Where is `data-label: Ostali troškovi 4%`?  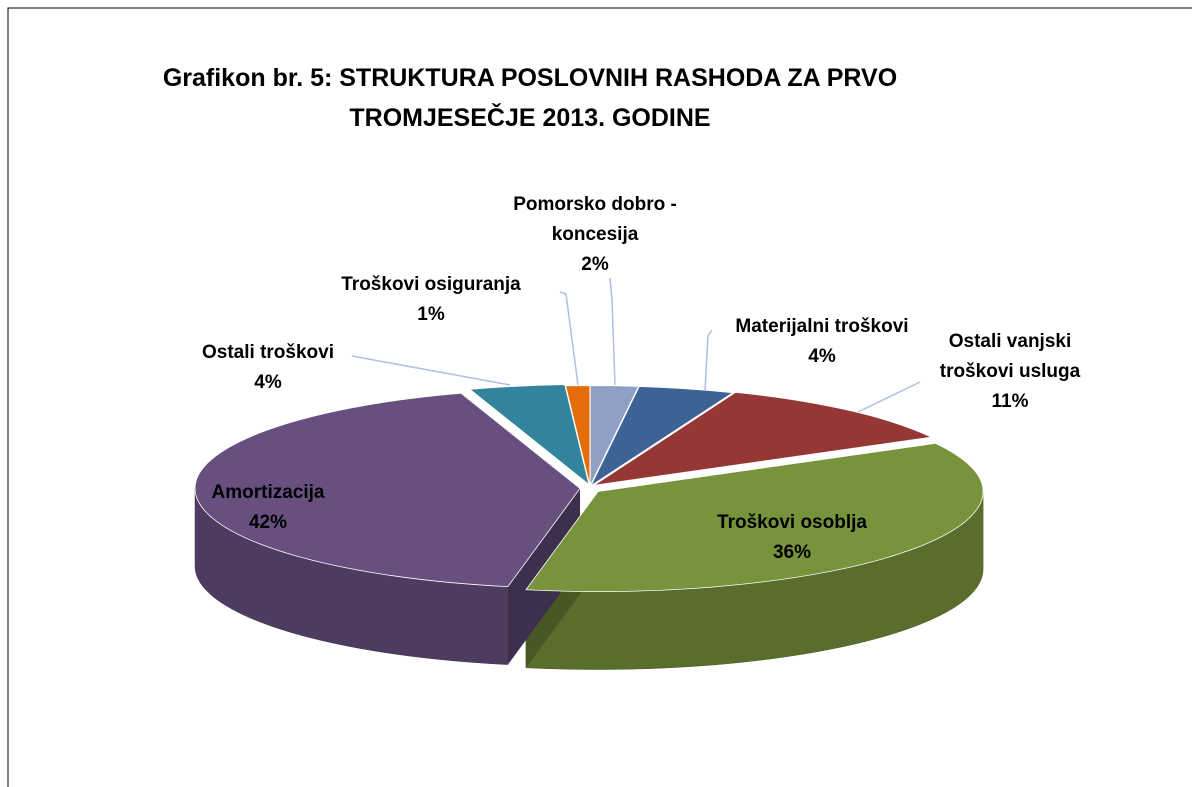 data-label: Ostali troškovi 4% is located at coordinates (268, 368).